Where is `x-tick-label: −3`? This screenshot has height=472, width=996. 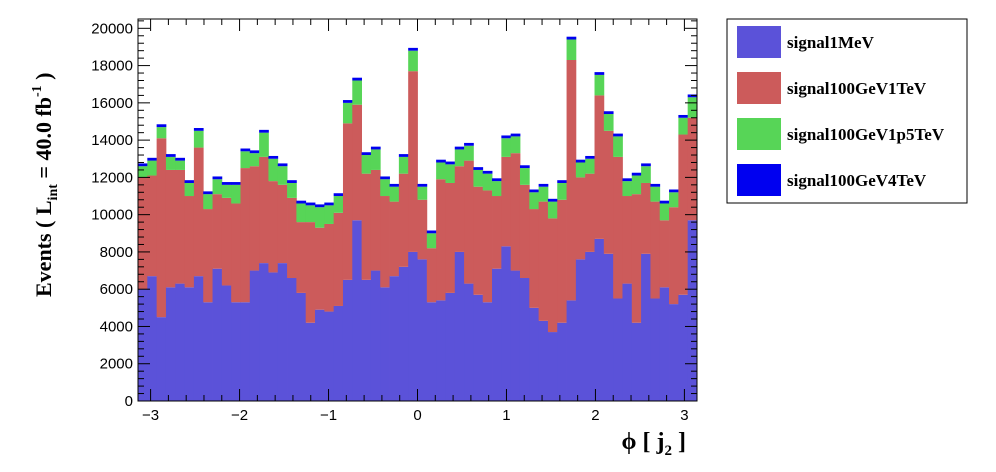 x-tick-label: −3 is located at coordinates (150, 415).